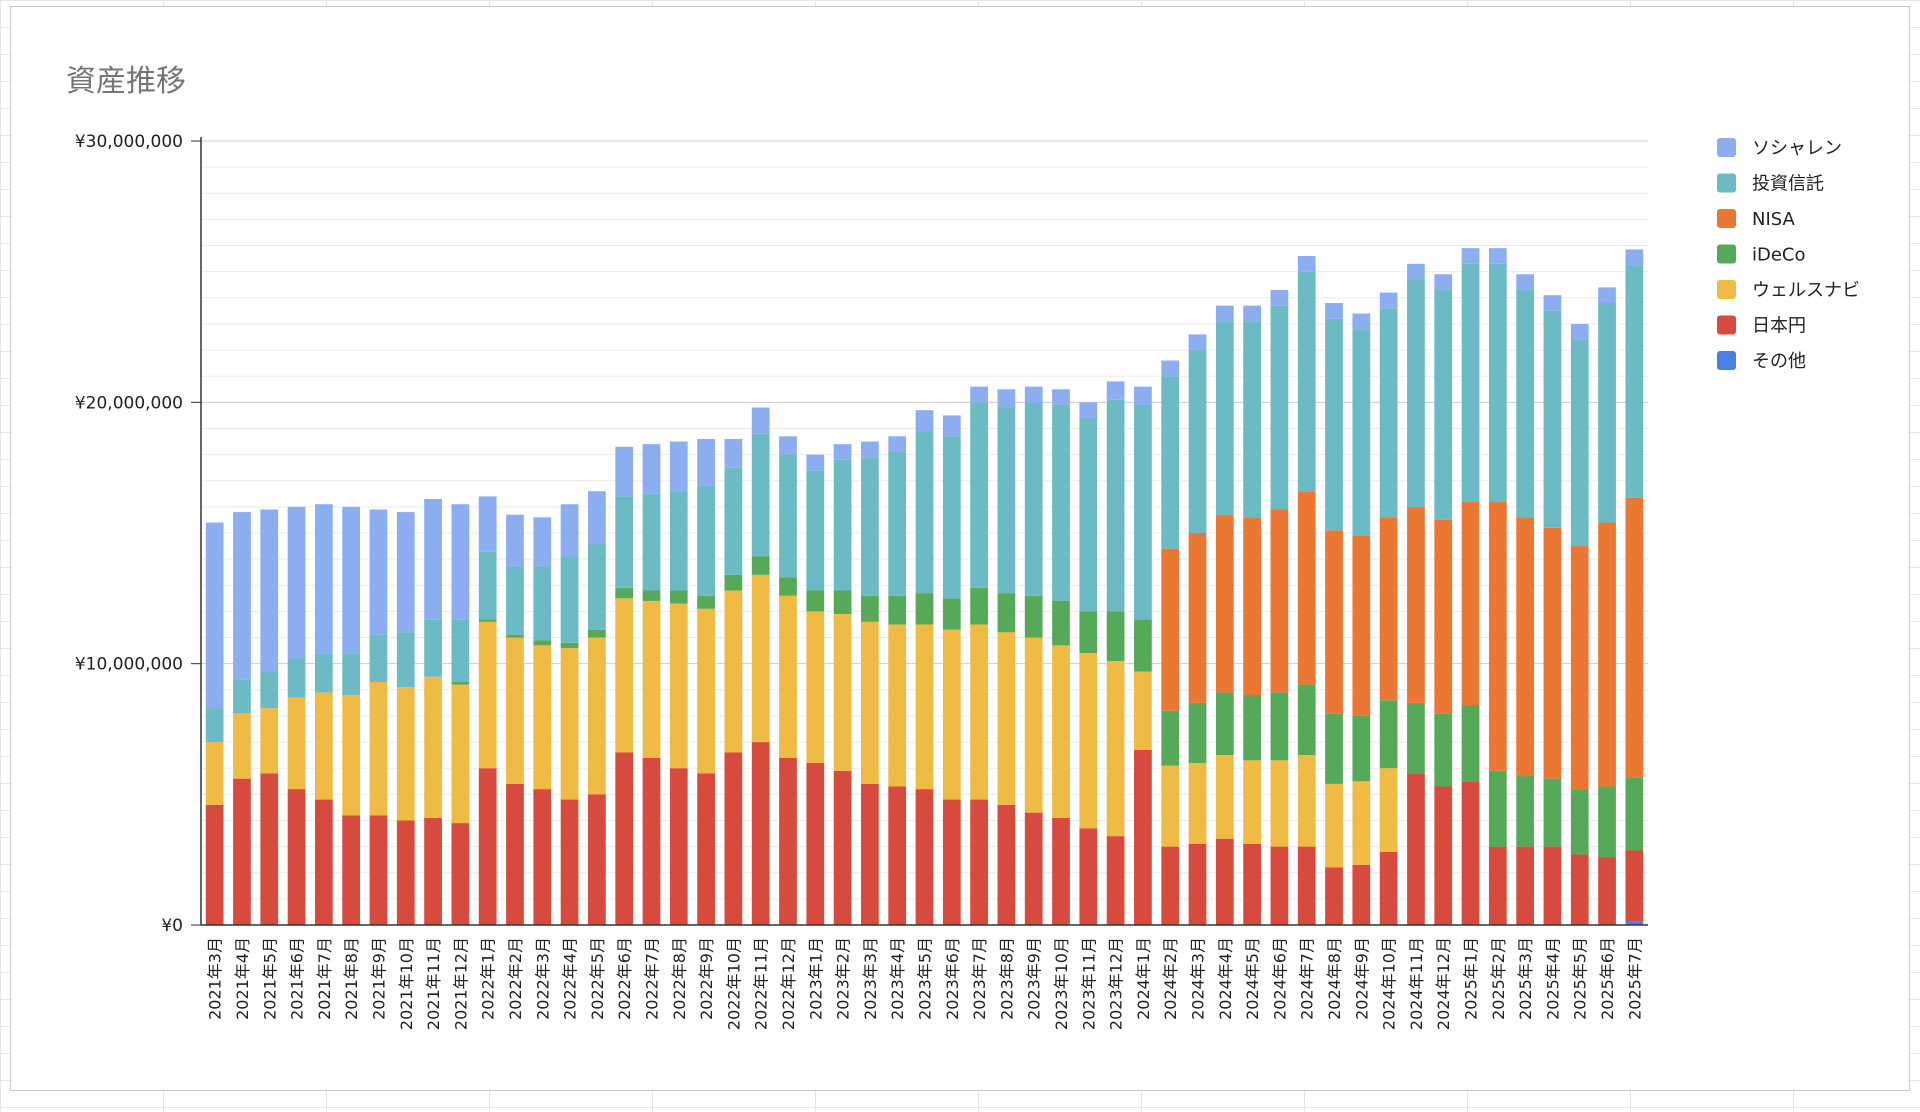 The width and height of the screenshot is (1920, 1112). What do you see at coordinates (1361, 978) in the screenshot?
I see `x-tick-label: 2024年9月` at bounding box center [1361, 978].